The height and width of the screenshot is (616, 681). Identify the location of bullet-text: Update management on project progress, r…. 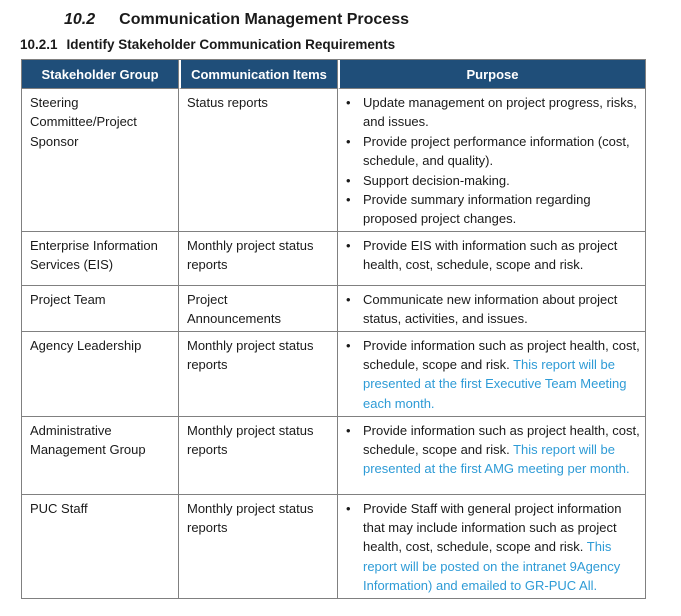
(502, 112).